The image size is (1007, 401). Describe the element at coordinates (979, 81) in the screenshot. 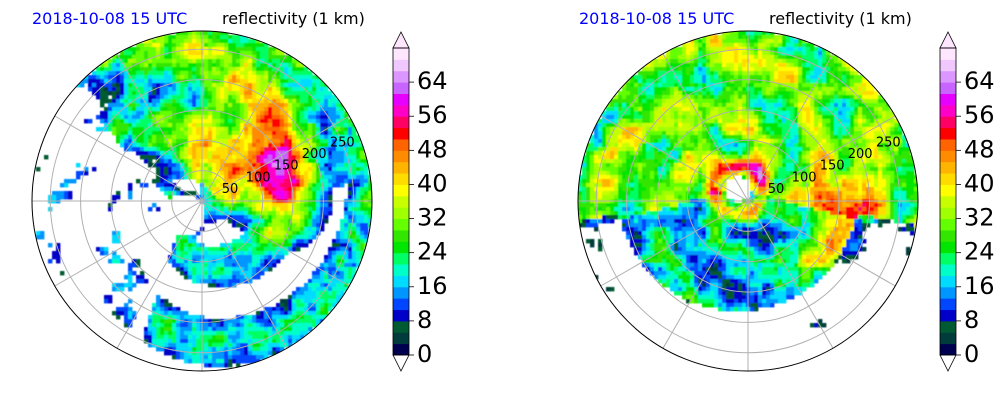

I see `right-colorbar-label-64: 64` at that location.